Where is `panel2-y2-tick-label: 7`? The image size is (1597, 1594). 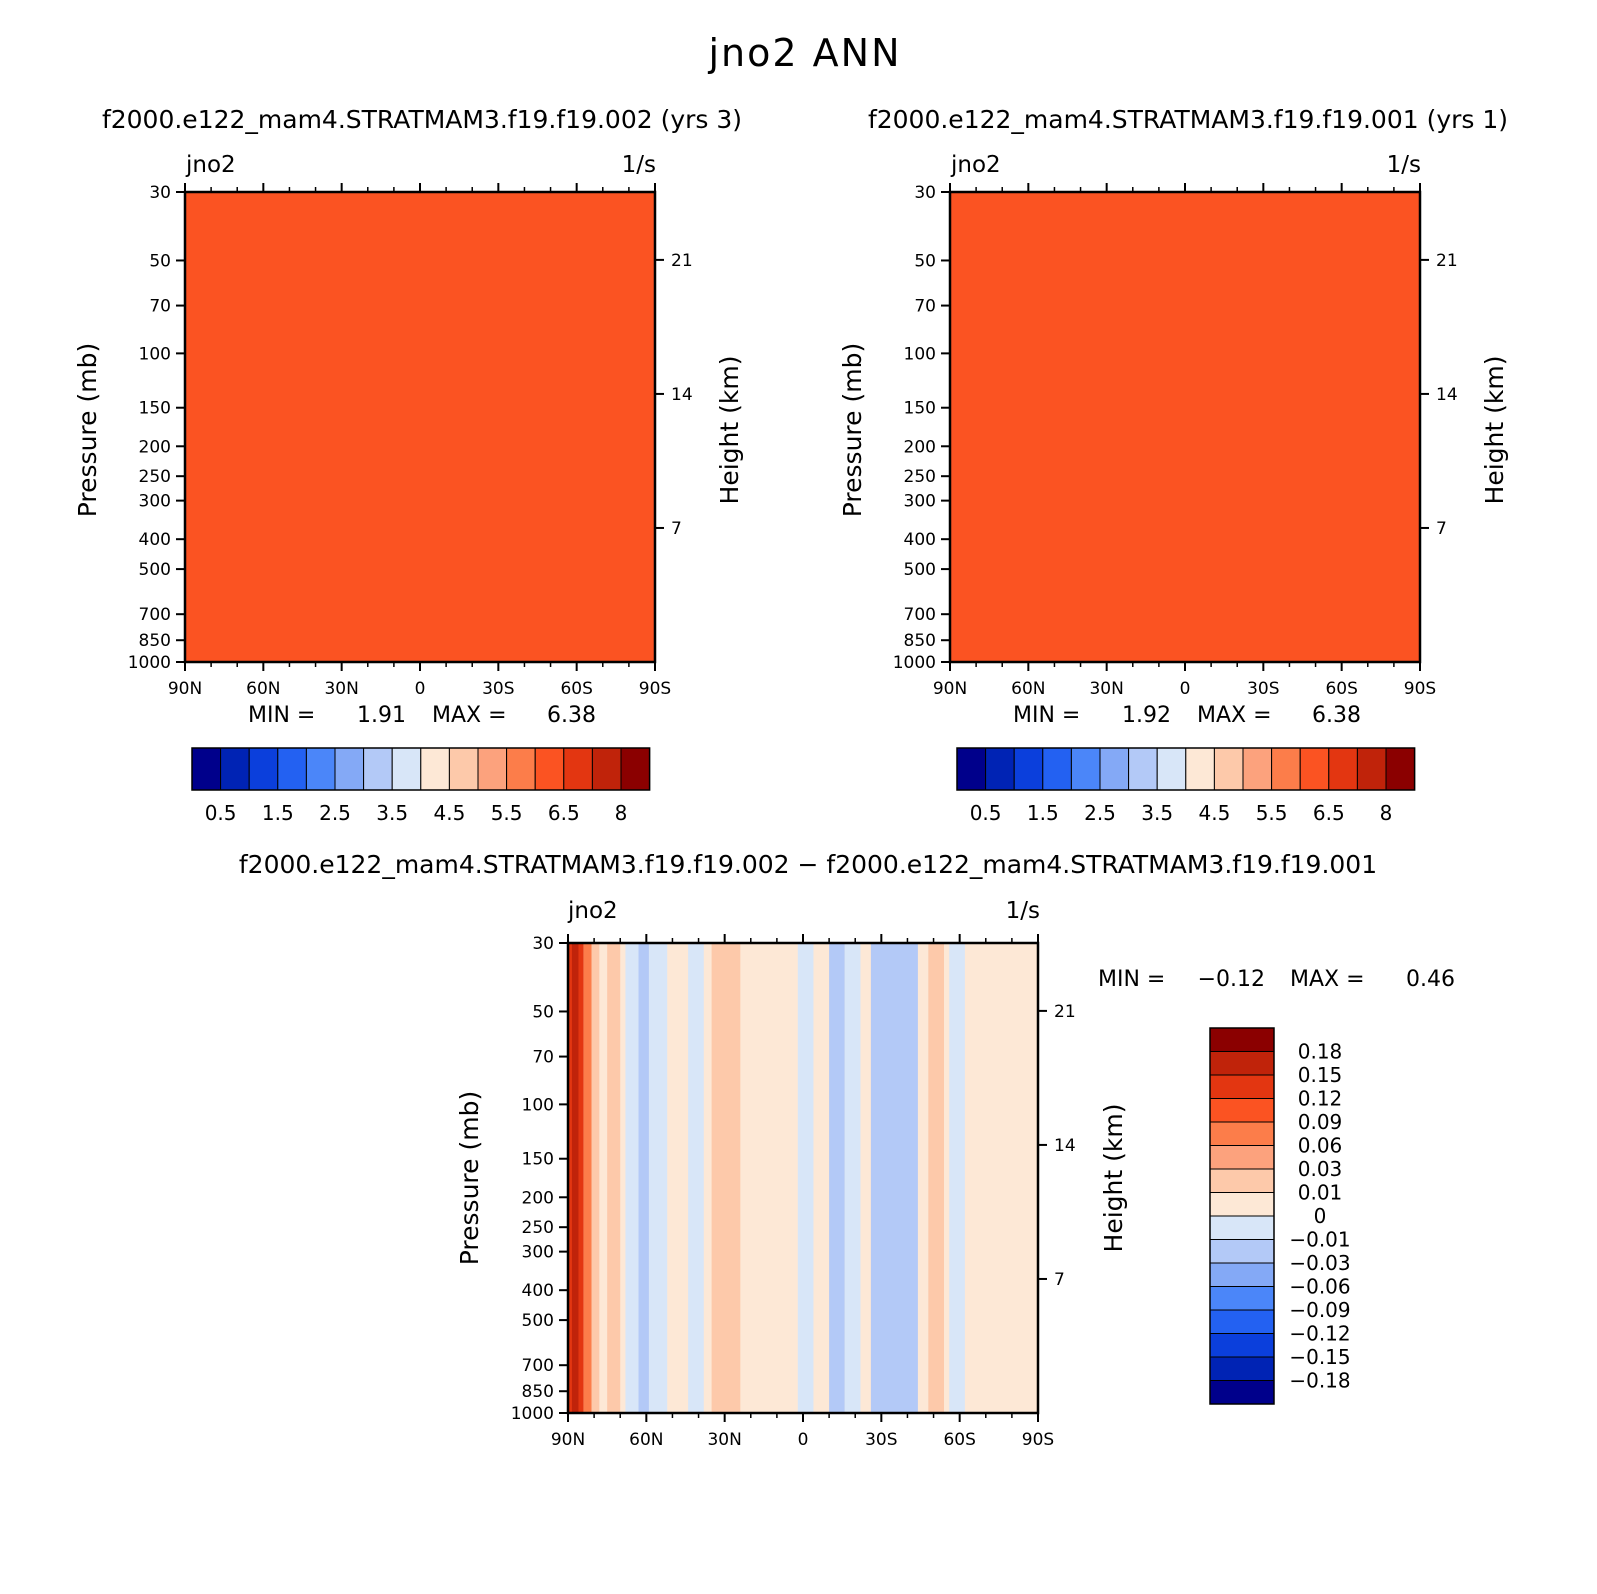 panel2-y2-tick-label: 7 is located at coordinates (1441, 529).